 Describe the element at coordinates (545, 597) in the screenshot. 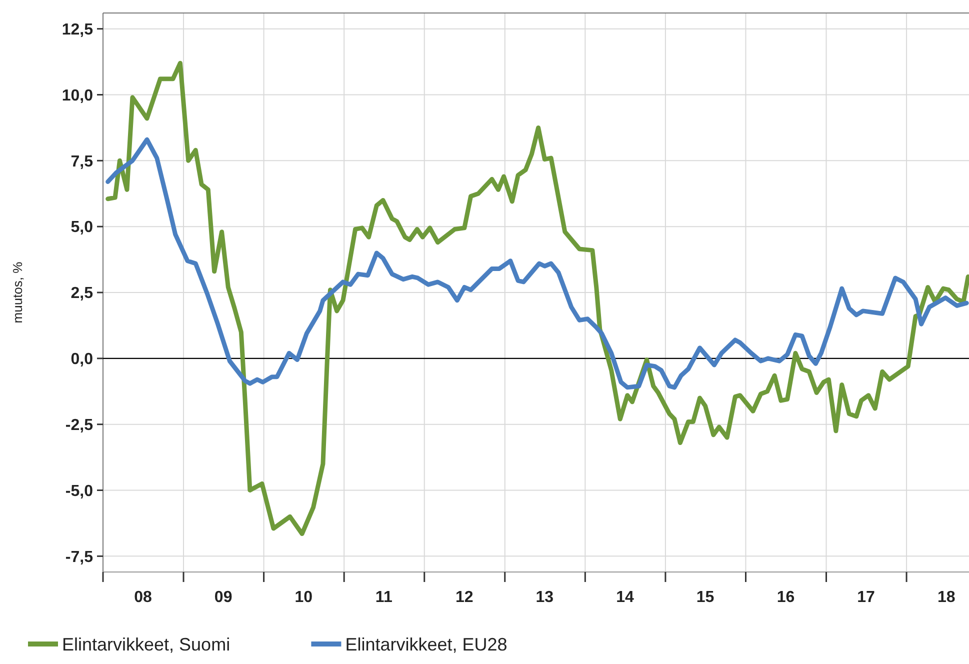

I see `x-tick-label: 13` at that location.